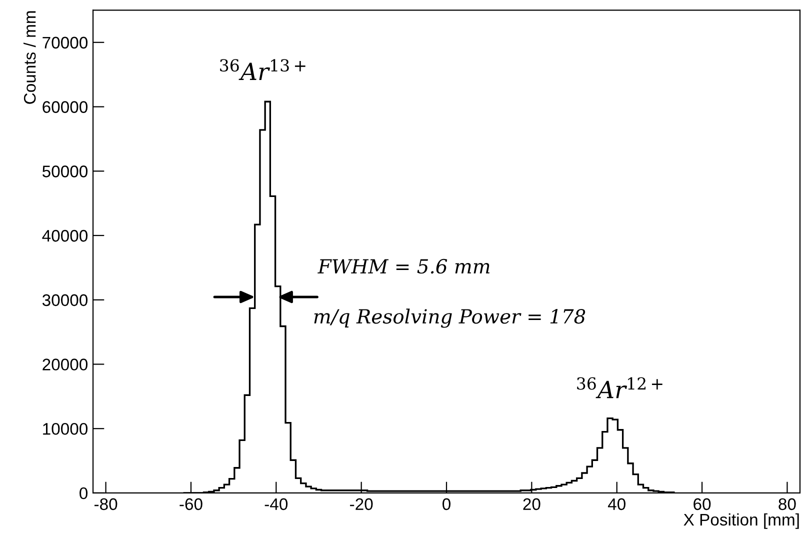 The image size is (804, 537). Describe the element at coordinates (619, 387) in the screenshot. I see `annotation: $^{36}$Ar$^{12+}$` at that location.